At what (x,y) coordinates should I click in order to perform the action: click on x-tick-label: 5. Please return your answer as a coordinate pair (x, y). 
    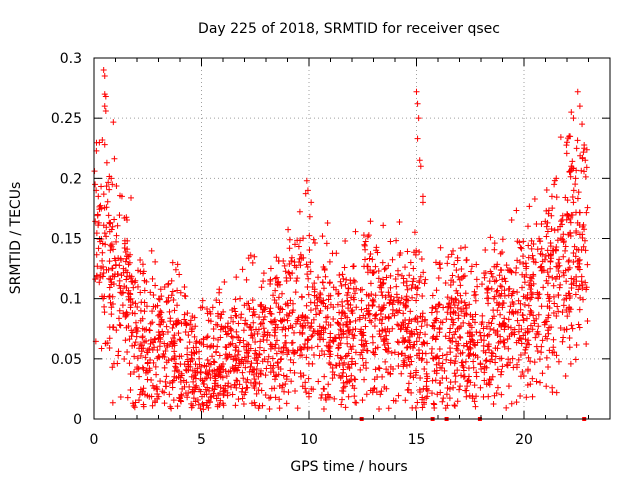
    Looking at the image, I should click on (201, 440).